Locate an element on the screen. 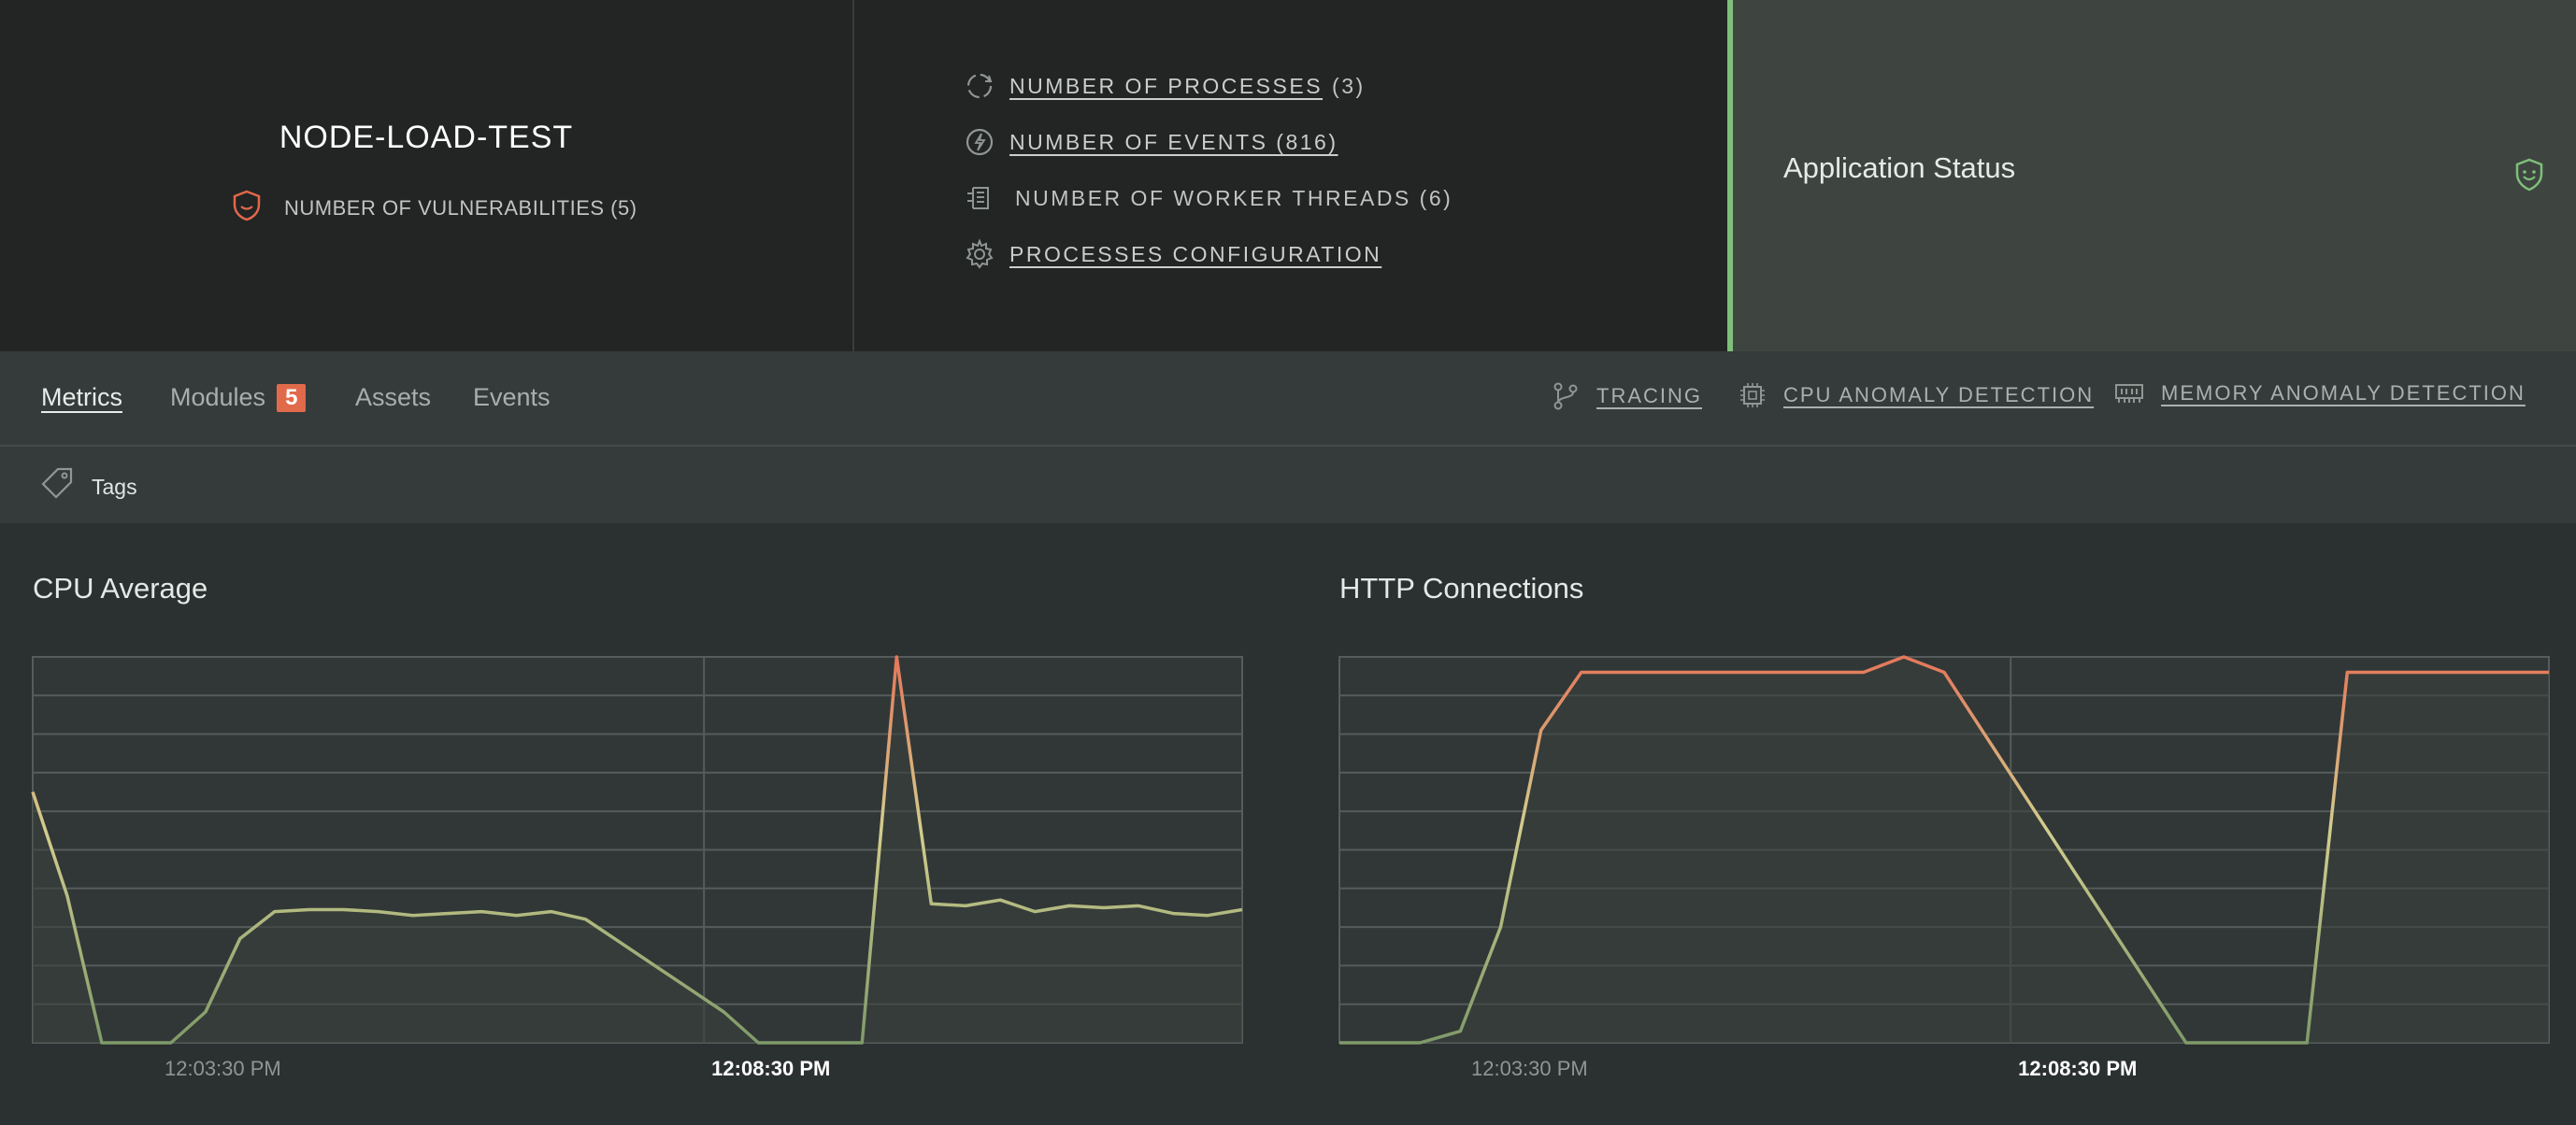 This screenshot has width=2576, height=1125. threads-icon is located at coordinates (979, 198).